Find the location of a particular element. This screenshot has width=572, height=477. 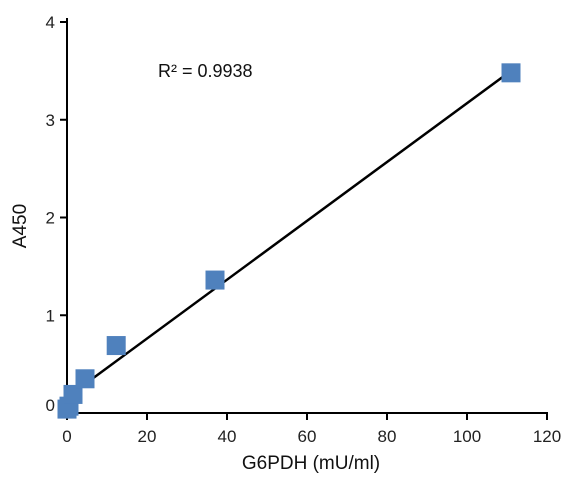

x-tick-label: 80 is located at coordinates (387, 436).